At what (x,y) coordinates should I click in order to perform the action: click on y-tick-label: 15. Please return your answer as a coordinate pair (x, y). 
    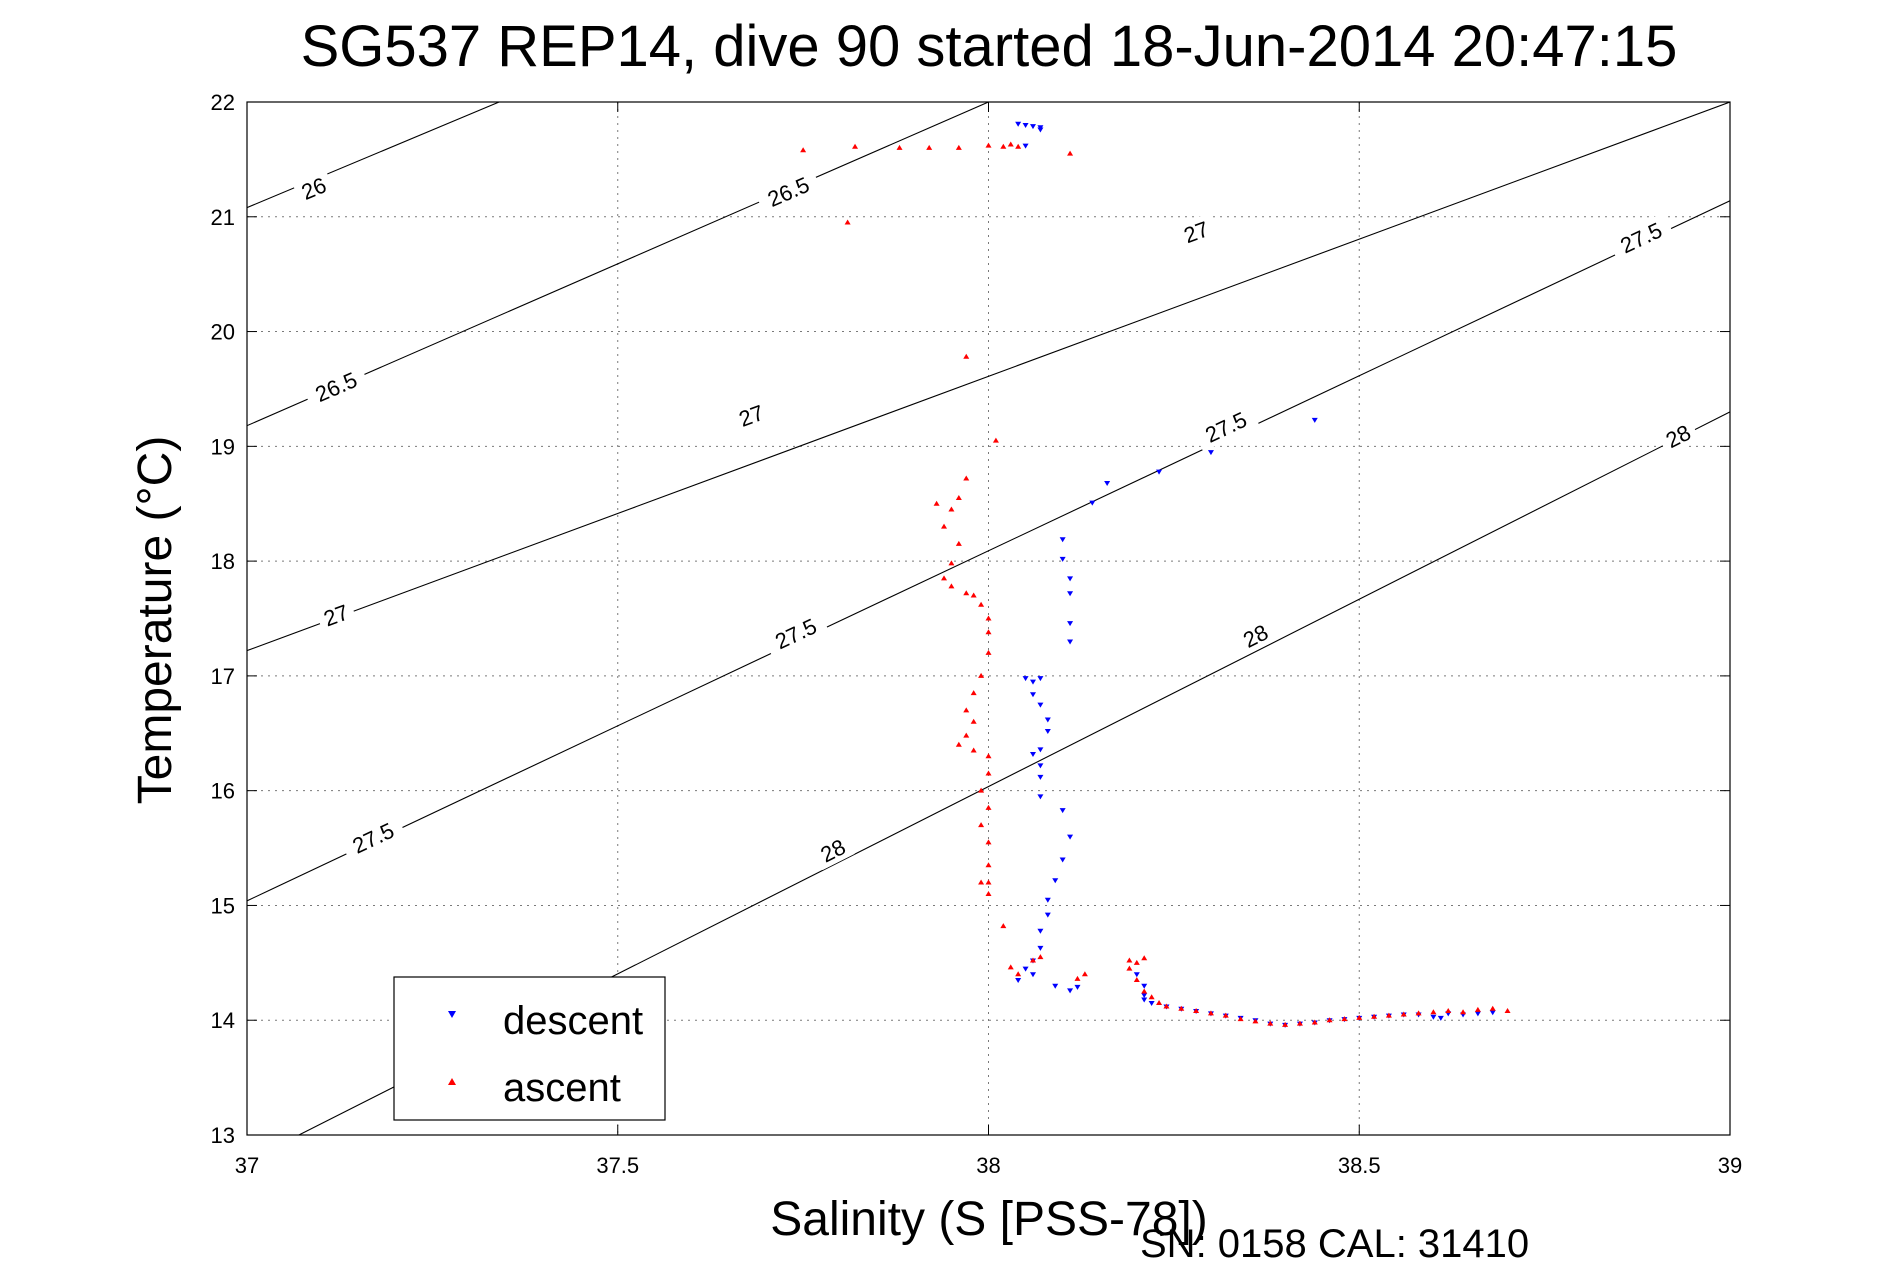
    Looking at the image, I should click on (223, 905).